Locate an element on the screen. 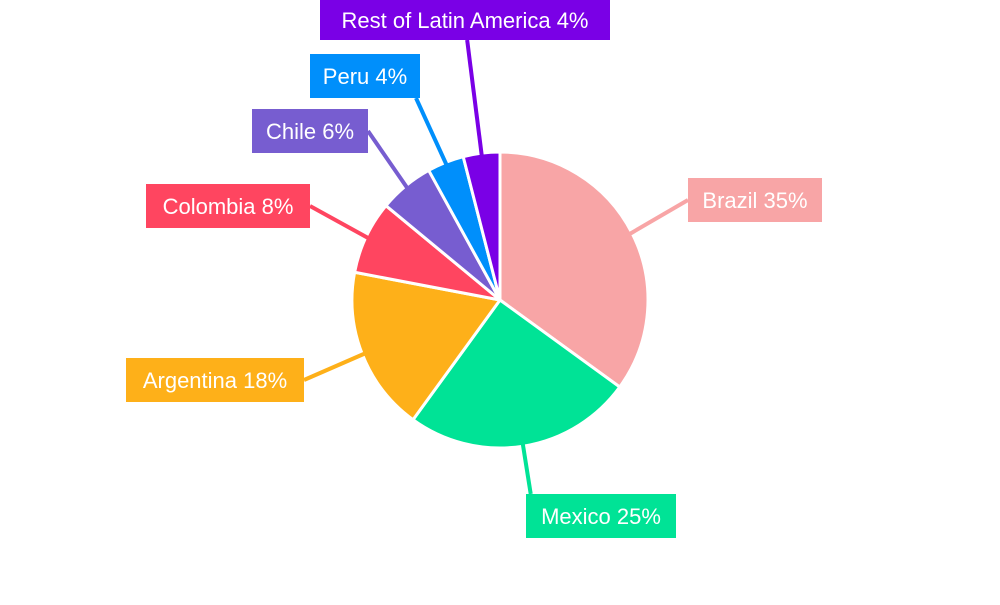 This screenshot has width=1000, height=605. slices-layer is located at coordinates (500, 300).